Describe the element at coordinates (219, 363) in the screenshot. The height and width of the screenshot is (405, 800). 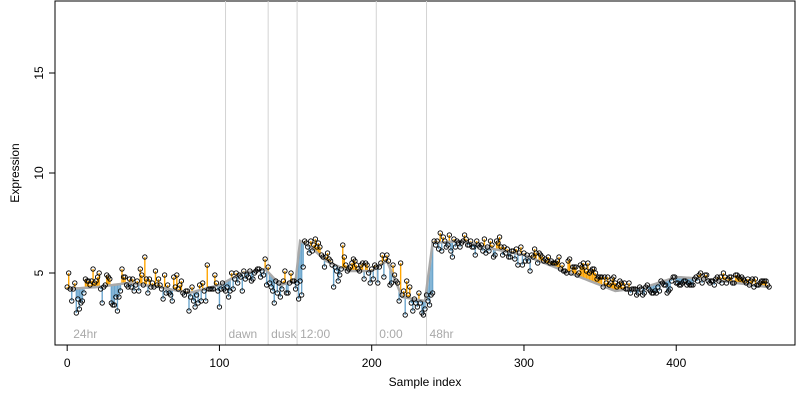
I see `x-tick-label: 100` at that location.